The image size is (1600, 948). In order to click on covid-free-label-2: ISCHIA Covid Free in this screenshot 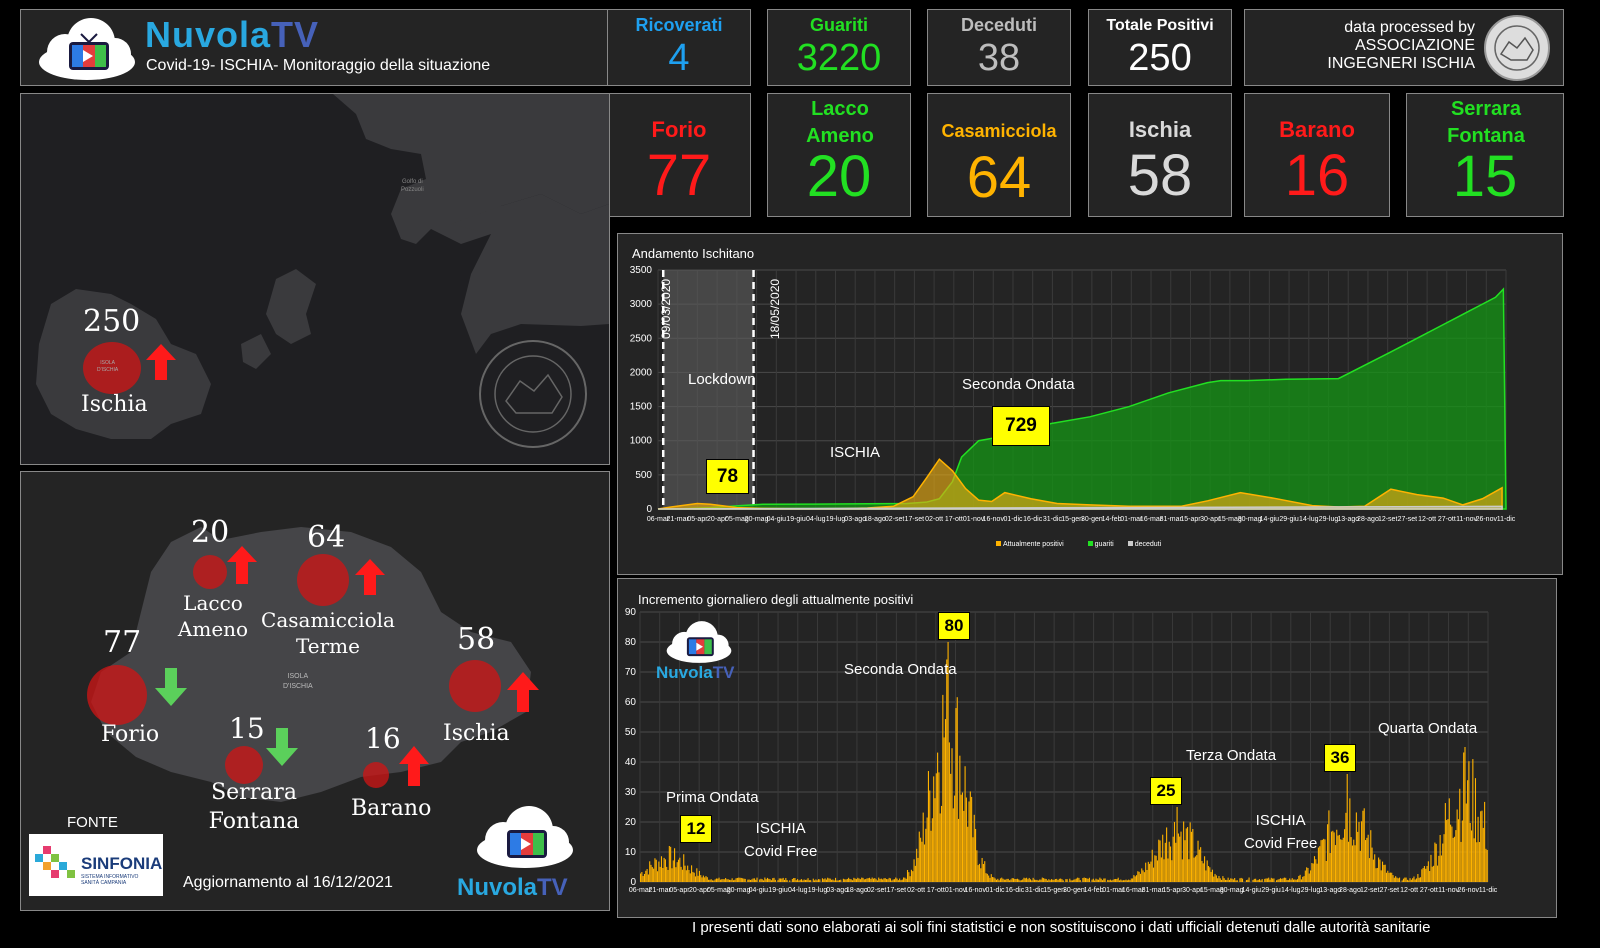, I will do `click(1280, 832)`.